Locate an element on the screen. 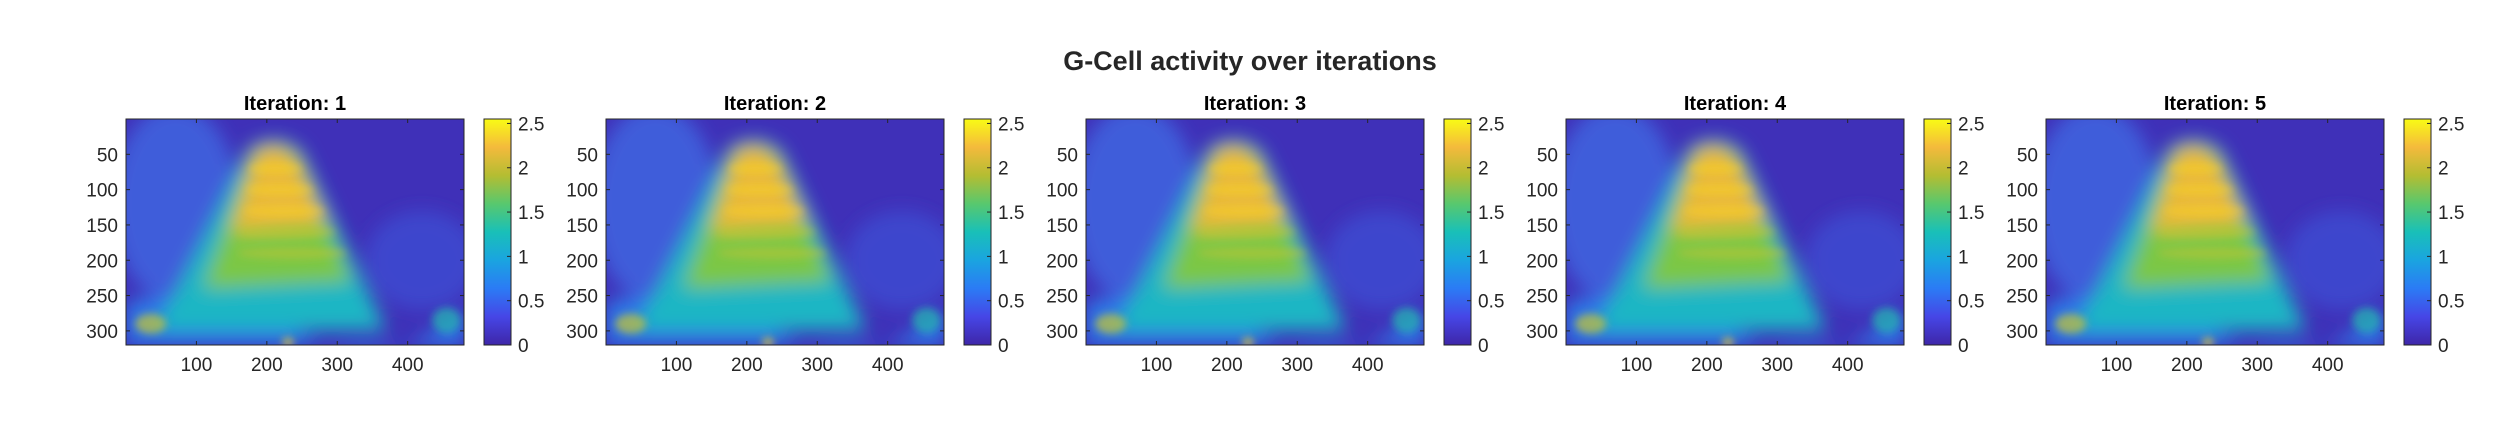 Image resolution: width=2500 pixels, height=422 pixels. subplot-title: Iteration: 2 is located at coordinates (775, 104).